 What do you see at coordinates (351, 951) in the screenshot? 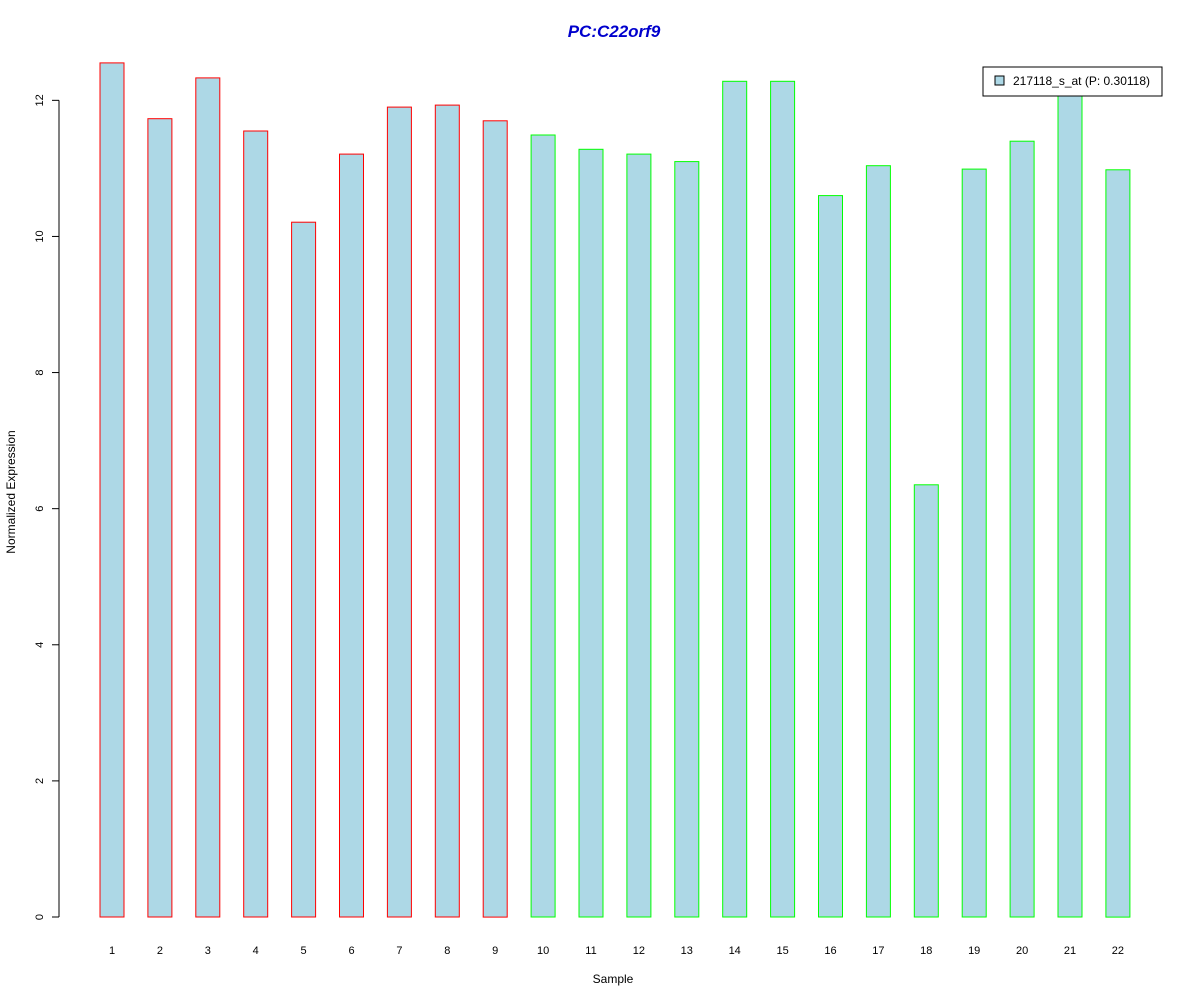
I see `x-tick-label: 6` at bounding box center [351, 951].